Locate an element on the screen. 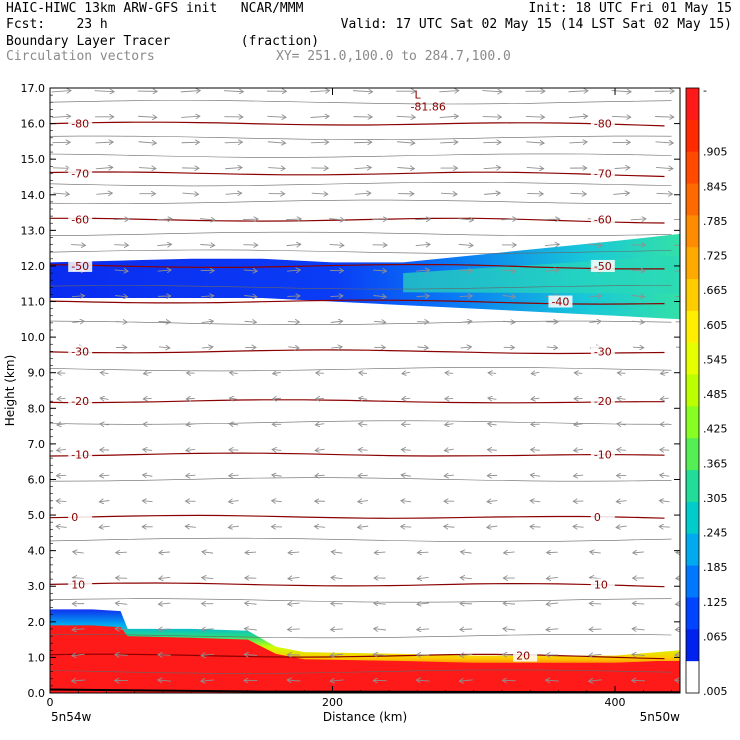  y-tick-label: 14.0 is located at coordinates (33, 195).